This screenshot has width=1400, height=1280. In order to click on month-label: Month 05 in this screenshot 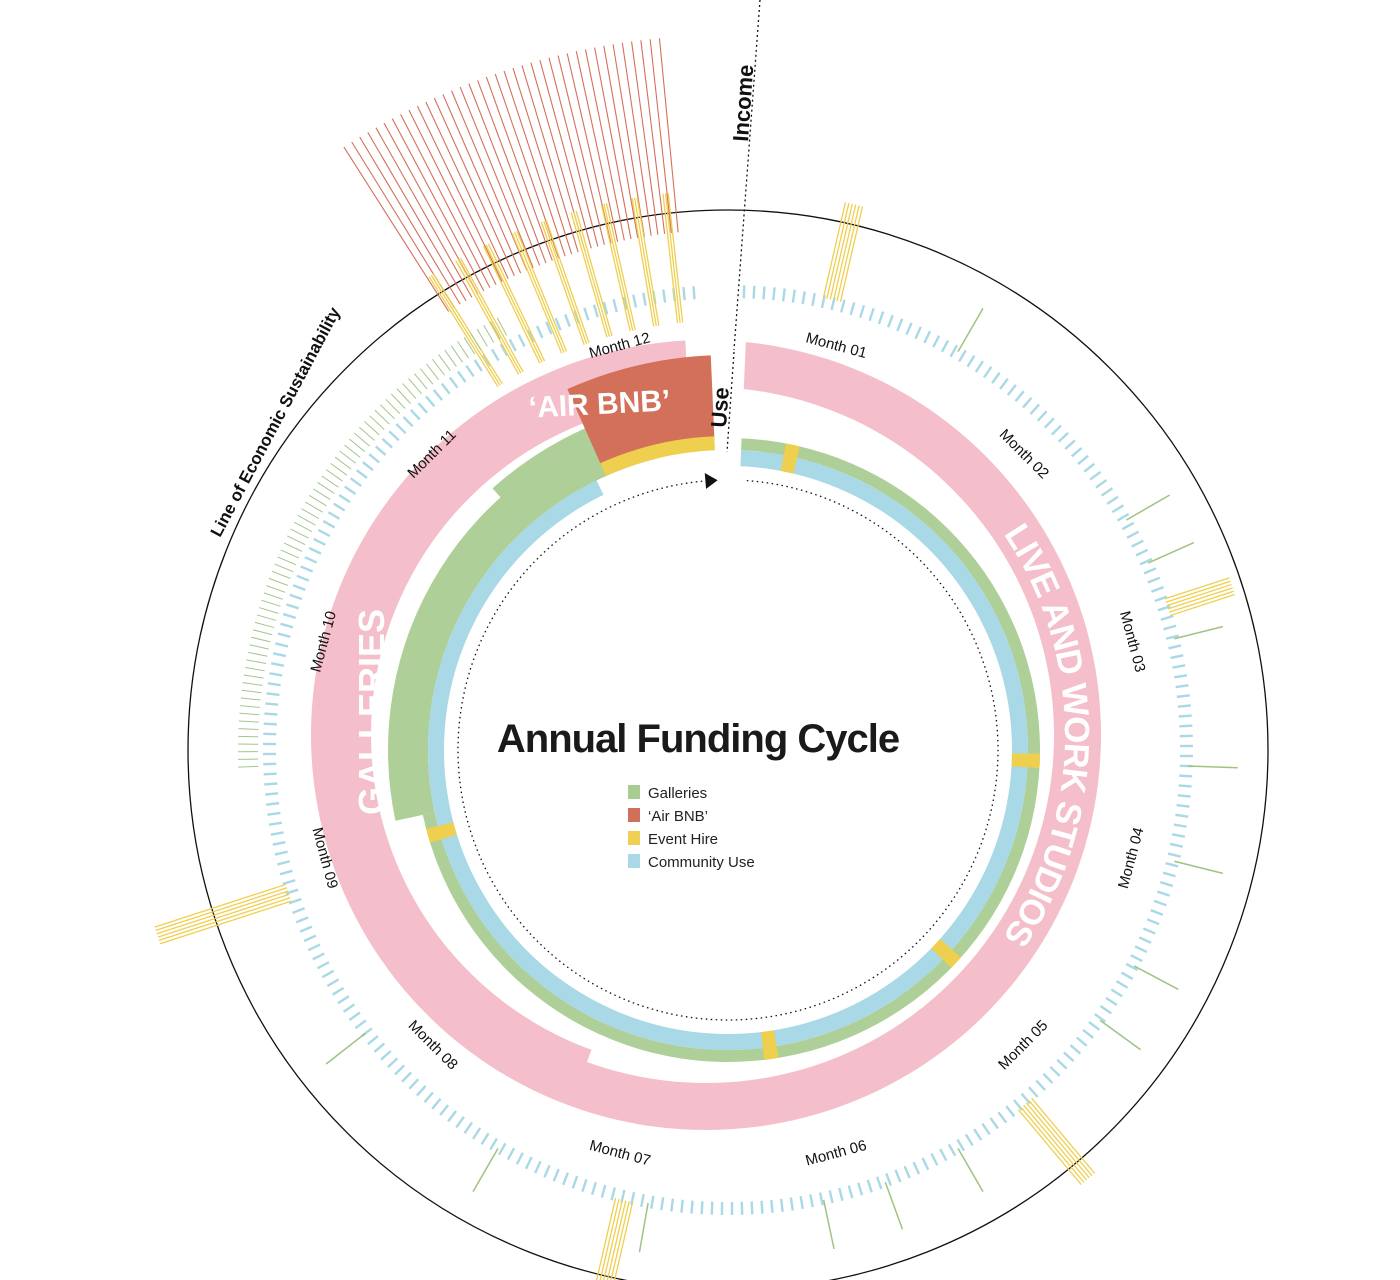, I will do `click(1023, 1045)`.